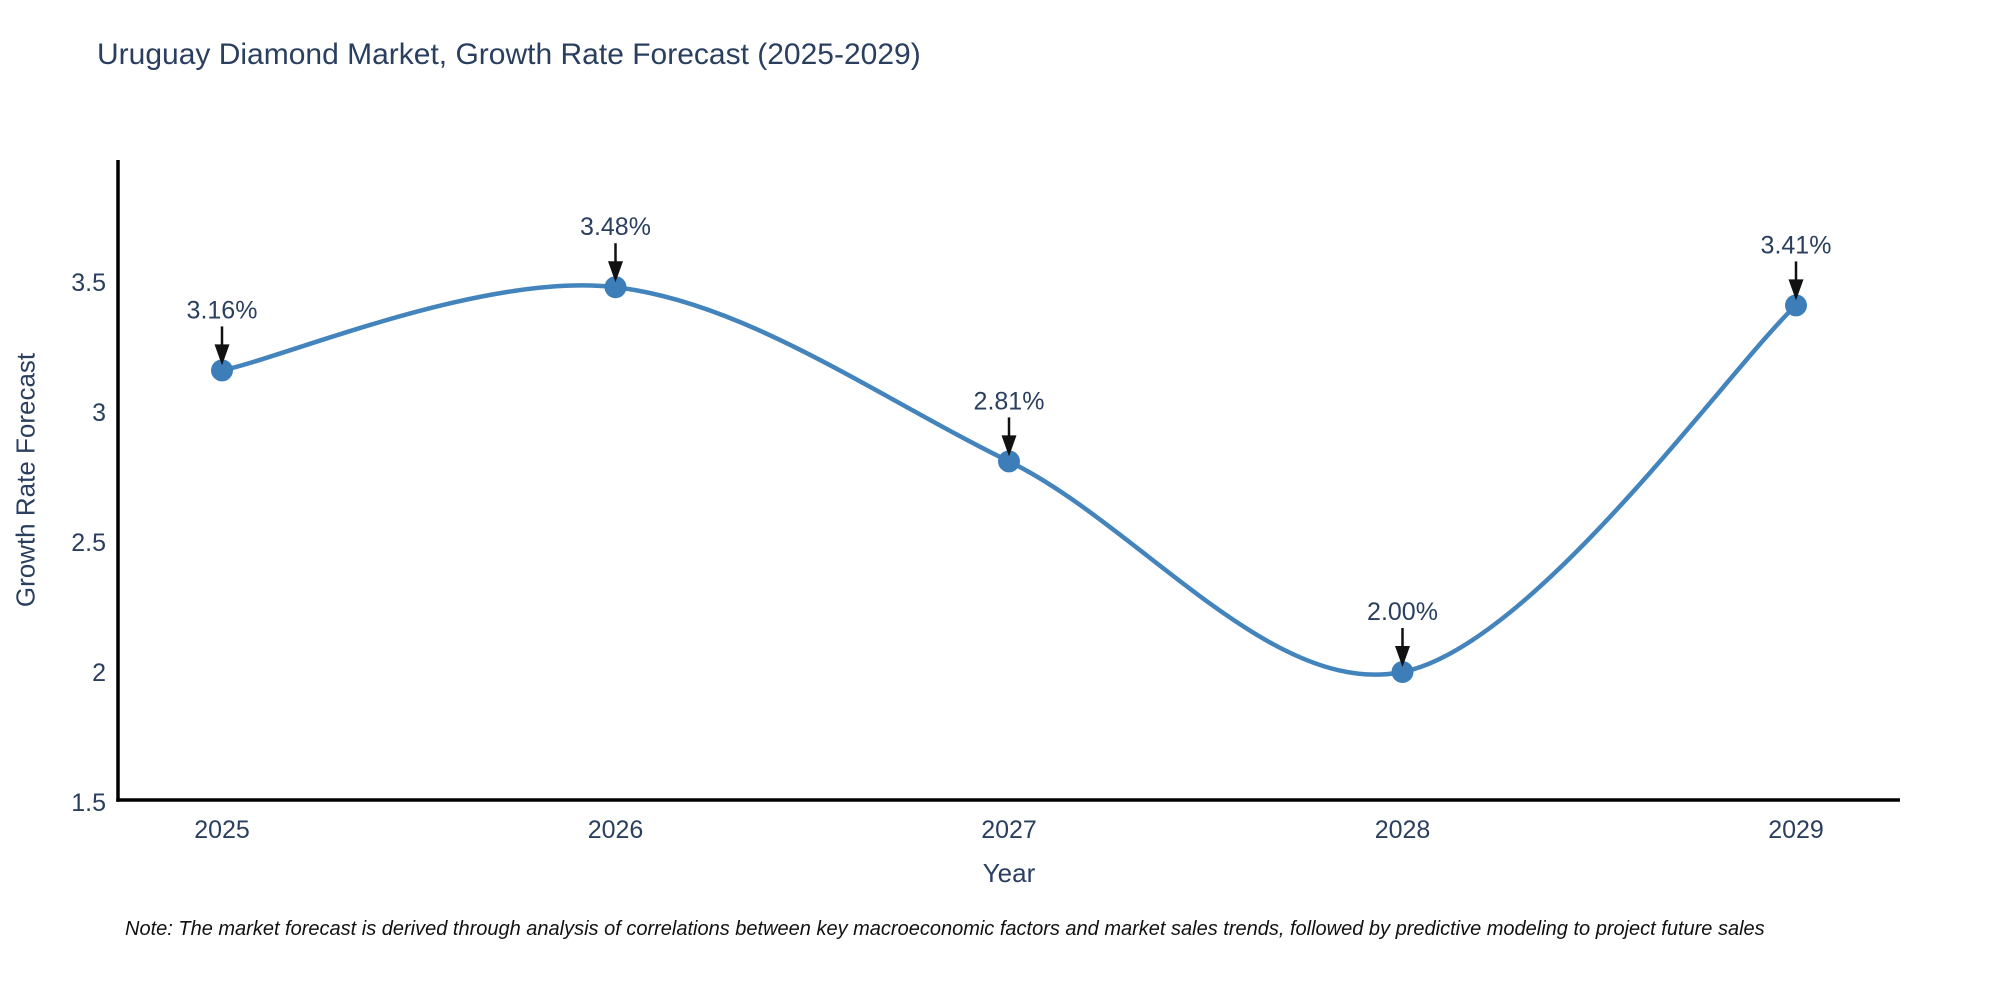 This screenshot has width=2000, height=1000. Describe the element at coordinates (99, 673) in the screenshot. I see `y-tick-label: 2` at that location.